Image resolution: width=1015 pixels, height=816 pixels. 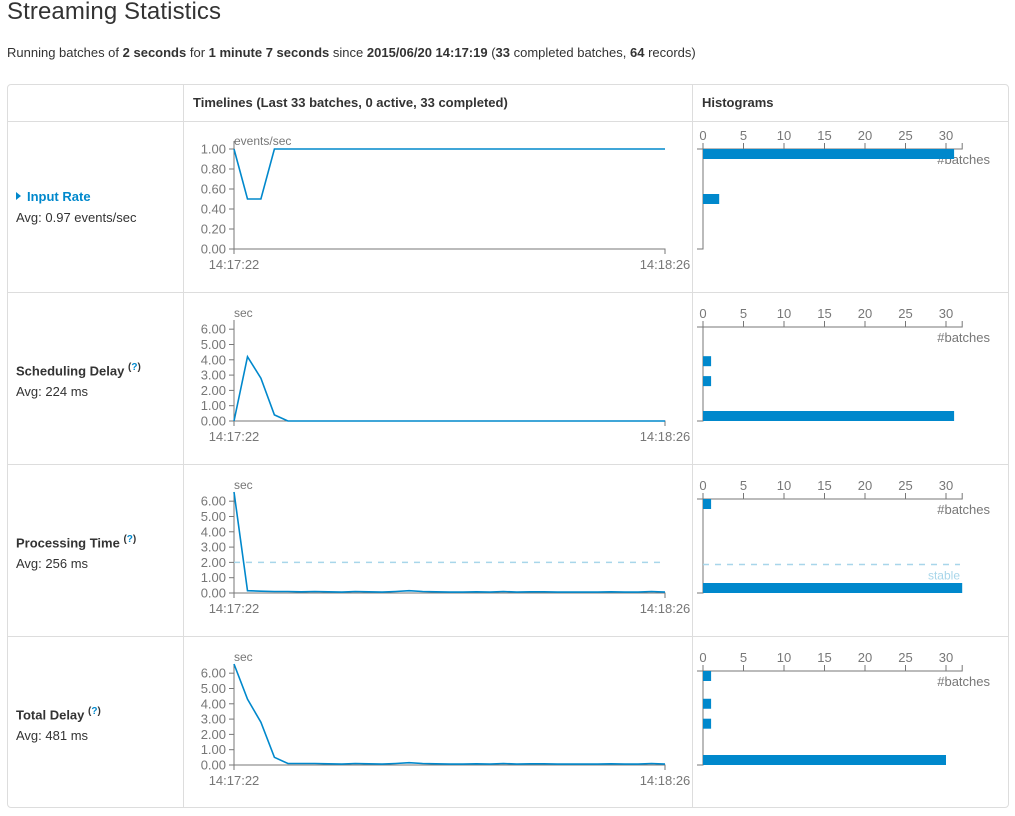 I want to click on expand-triangle-icon, so click(x=18, y=196).